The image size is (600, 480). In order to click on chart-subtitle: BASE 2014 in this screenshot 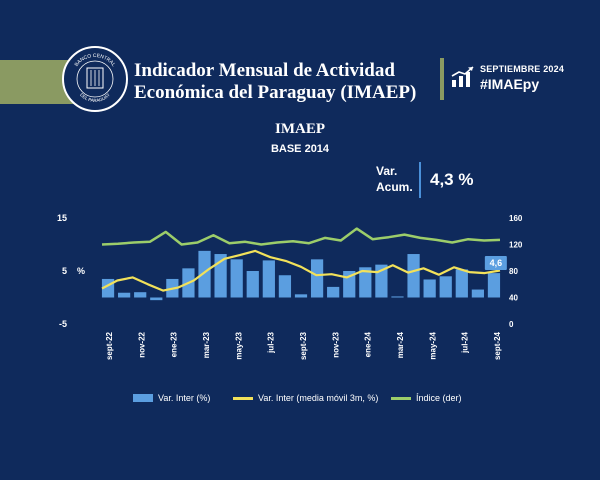, I will do `click(300, 149)`.